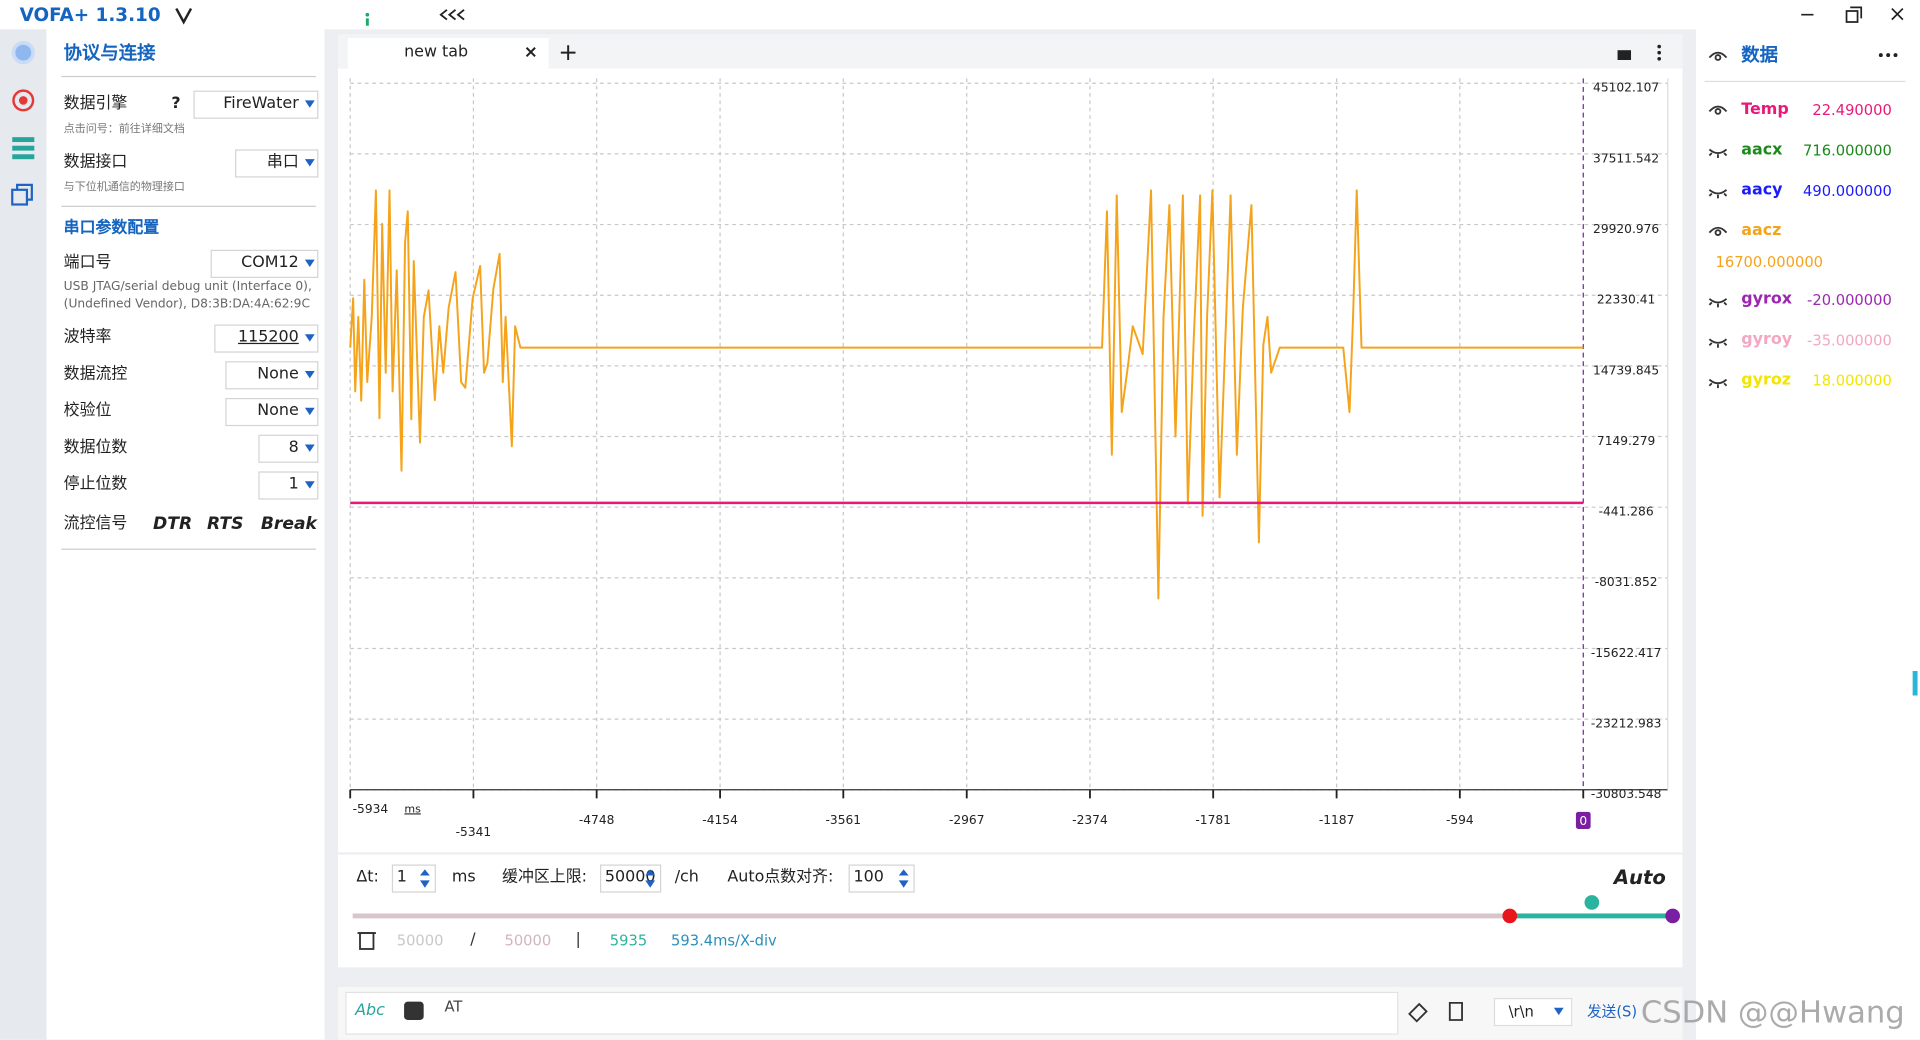  I want to click on send-input, so click(872, 1013).